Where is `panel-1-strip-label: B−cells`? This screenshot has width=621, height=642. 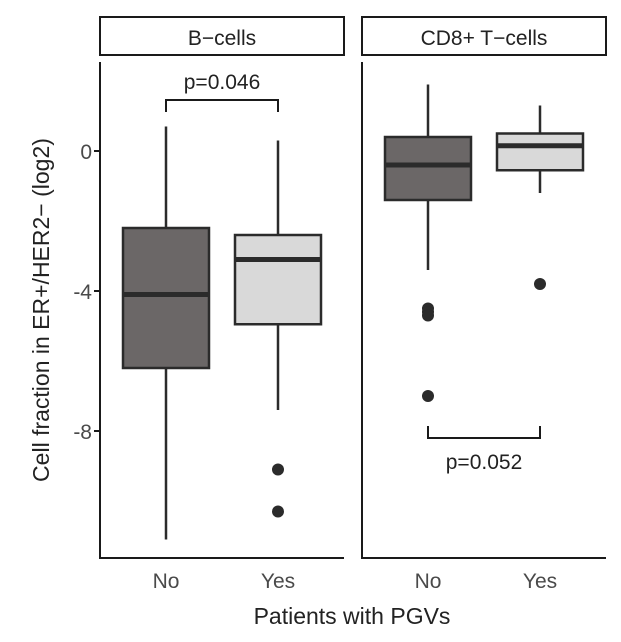
panel-1-strip-label: B−cells is located at coordinates (222, 38).